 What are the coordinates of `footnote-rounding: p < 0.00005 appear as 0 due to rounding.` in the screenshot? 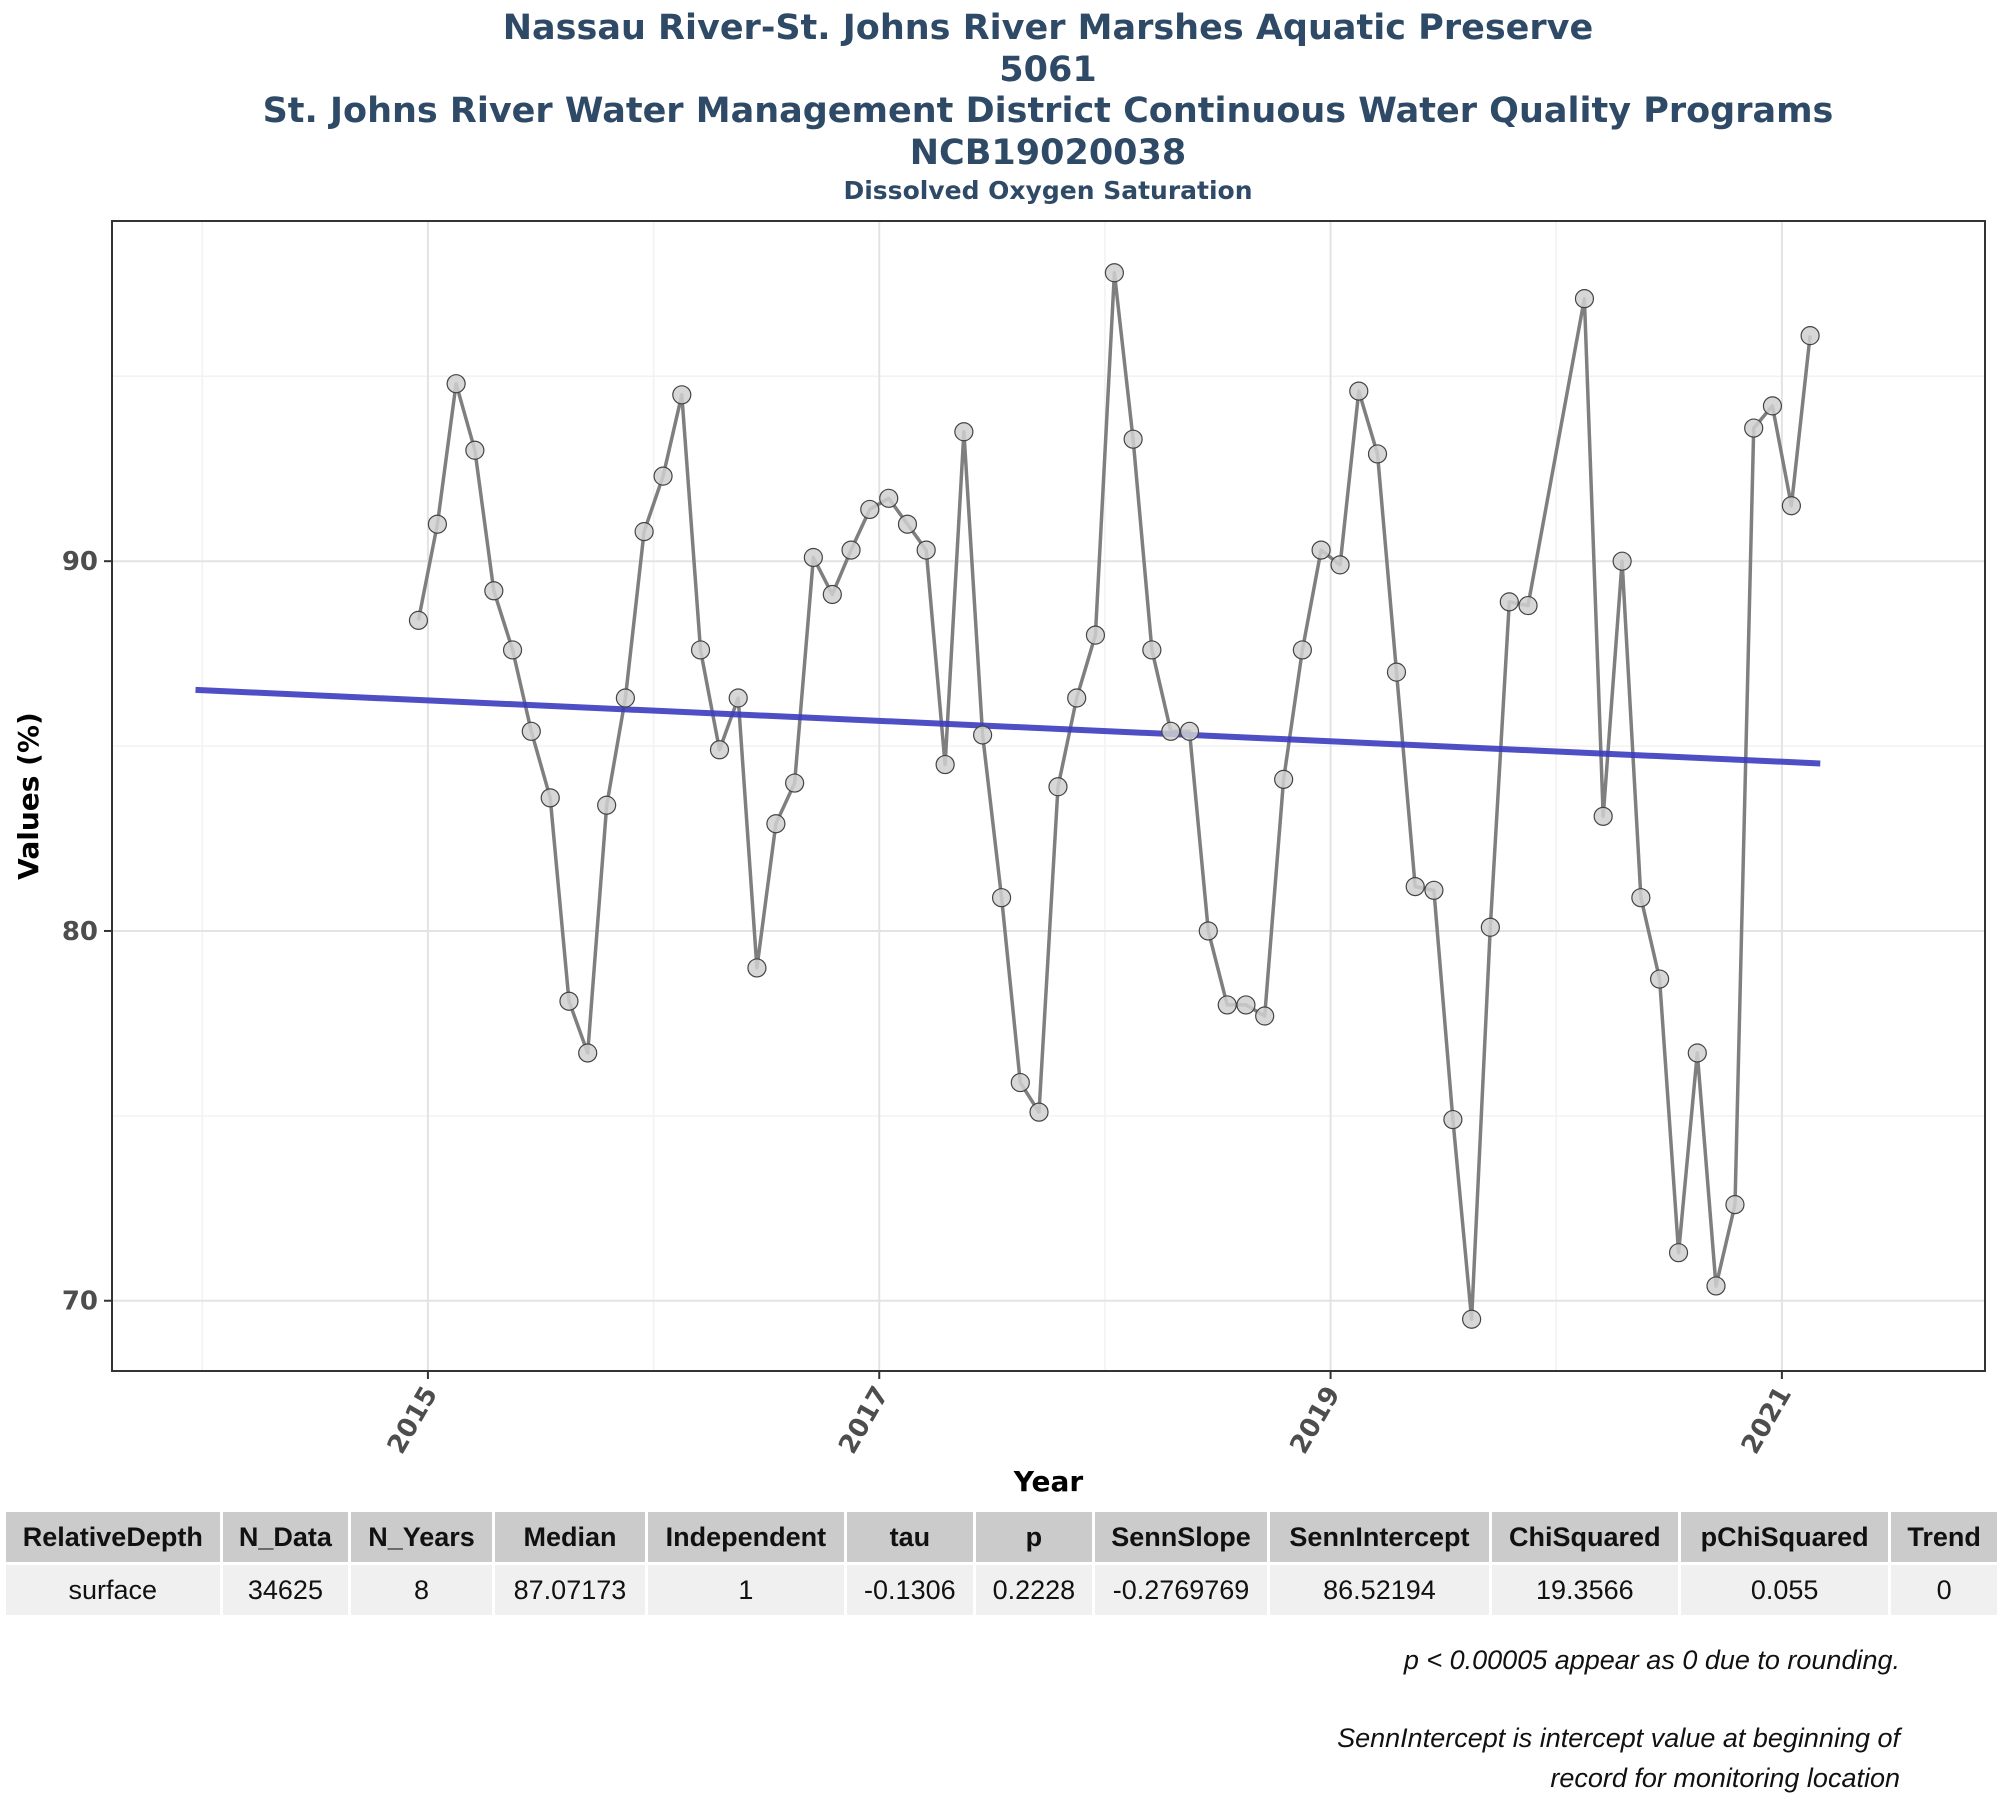 It's located at (1651, 1660).